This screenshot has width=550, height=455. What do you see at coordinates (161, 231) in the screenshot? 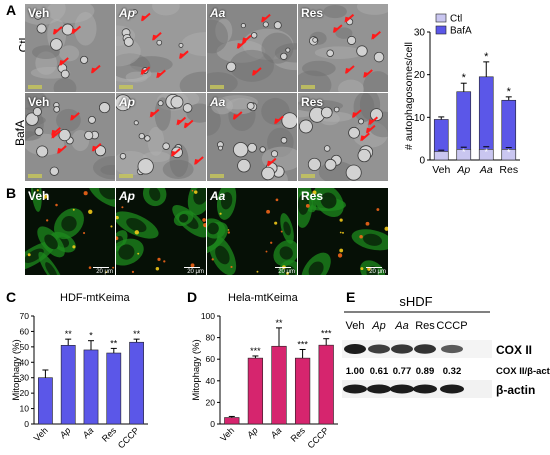
I see `fluorescence-tile: Ap 20 μm` at bounding box center [161, 231].